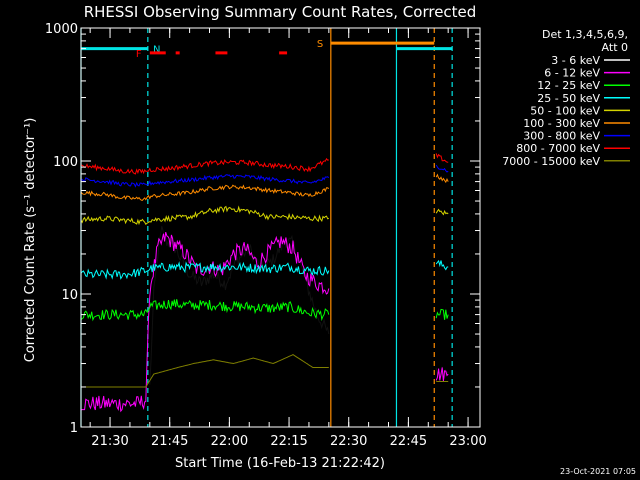  Describe the element at coordinates (65, 162) in the screenshot. I see `y-tick-label-2: 100` at that location.